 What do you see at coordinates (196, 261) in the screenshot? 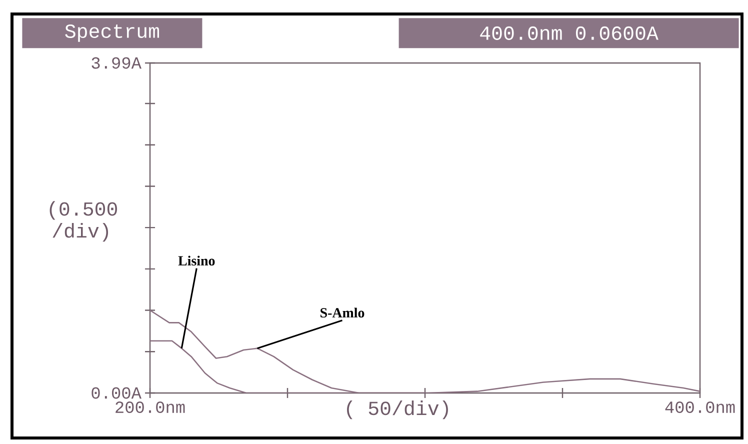
I see `annotation: Lisino` at bounding box center [196, 261].